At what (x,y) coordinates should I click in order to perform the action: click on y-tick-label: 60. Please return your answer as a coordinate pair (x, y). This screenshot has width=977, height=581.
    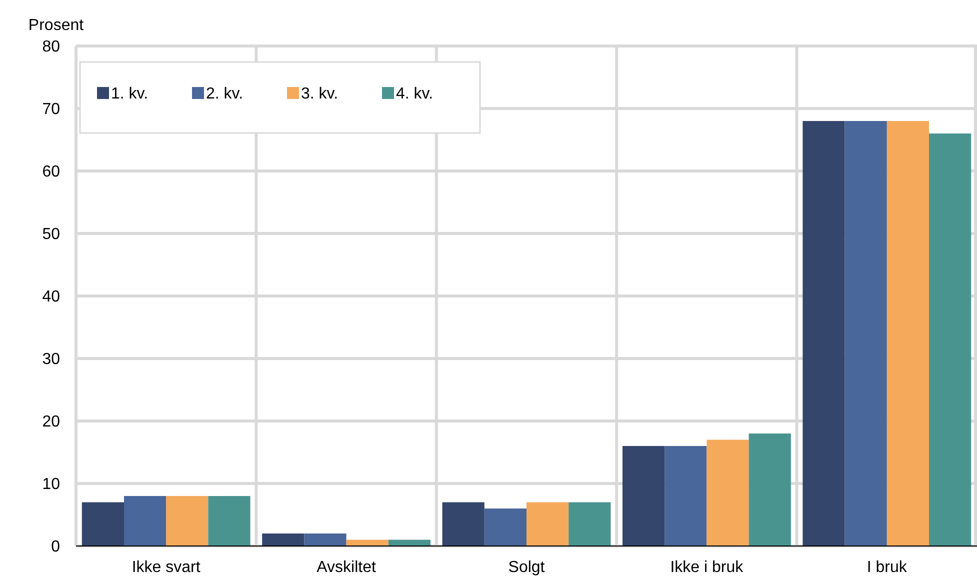
    Looking at the image, I should click on (51, 172).